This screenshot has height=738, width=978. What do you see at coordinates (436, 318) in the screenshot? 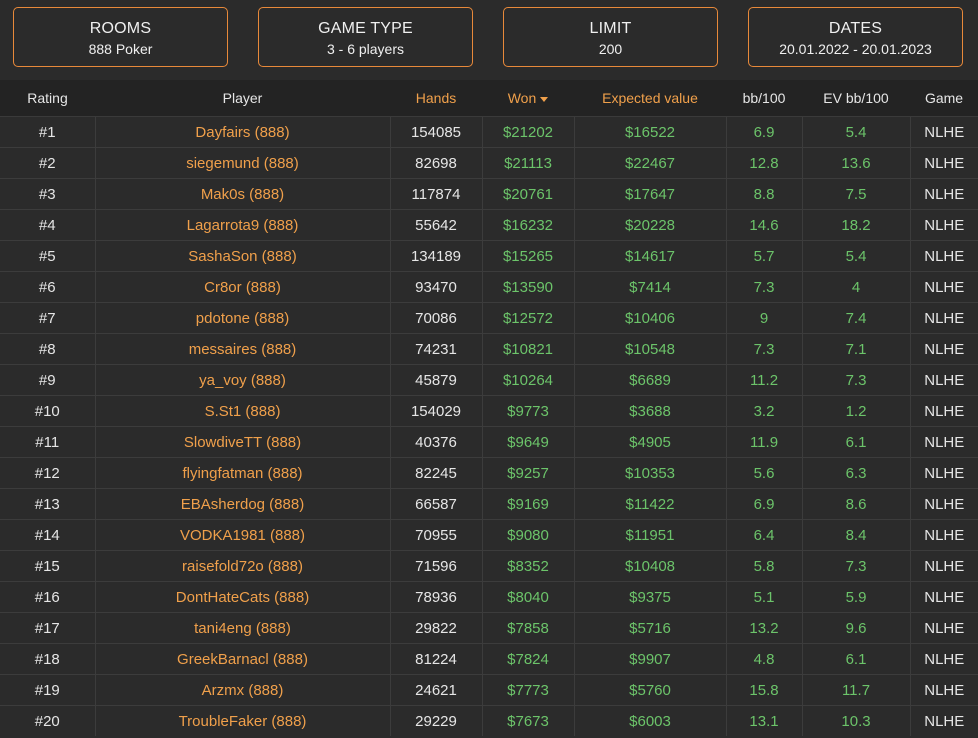
I see `hands-cell: 70086` at bounding box center [436, 318].